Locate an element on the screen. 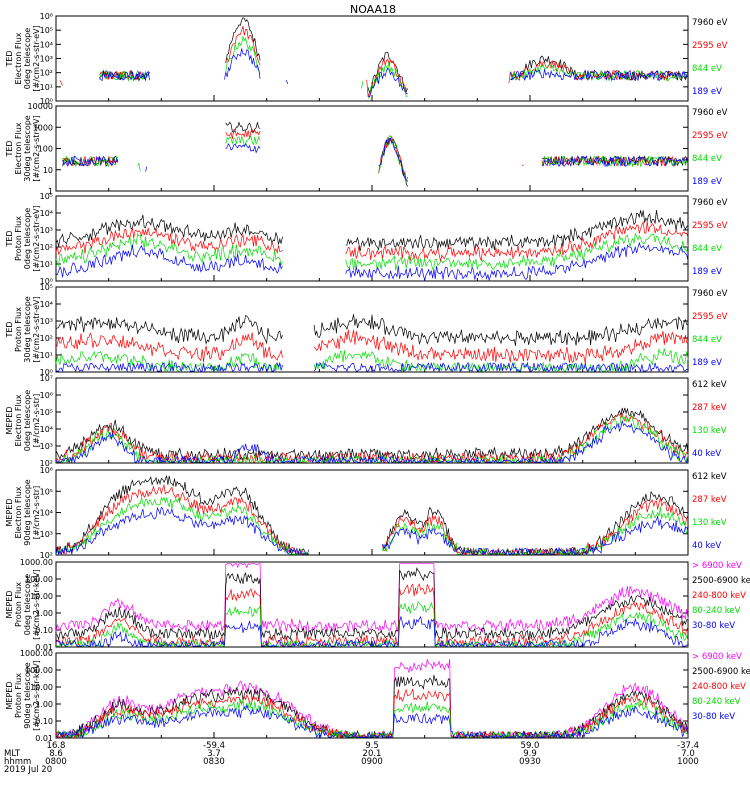 Image resolution: width=750 pixels, height=800 pixels. x-tick-lat: 59.0 is located at coordinates (530, 746).